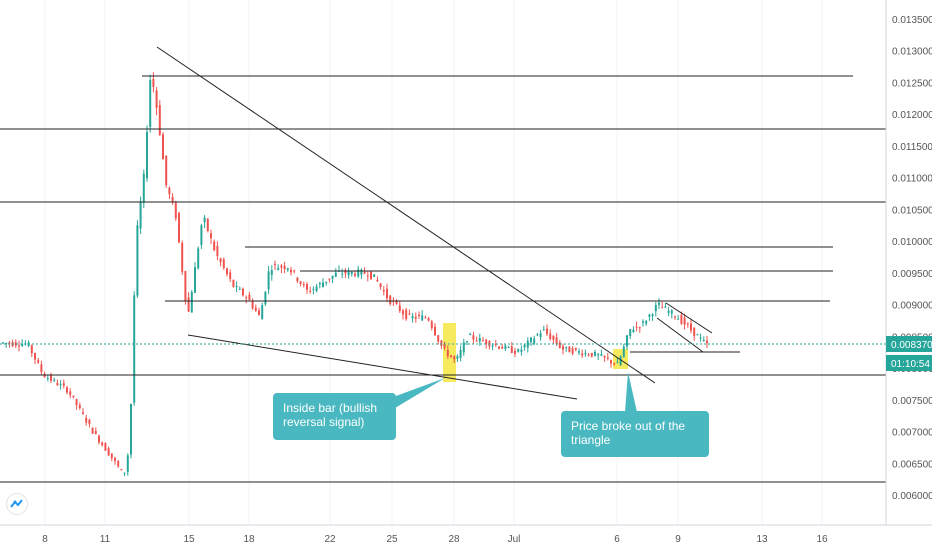 This screenshot has width=932, height=550. What do you see at coordinates (909, 344) in the screenshot?
I see `last-price-badge` at bounding box center [909, 344].